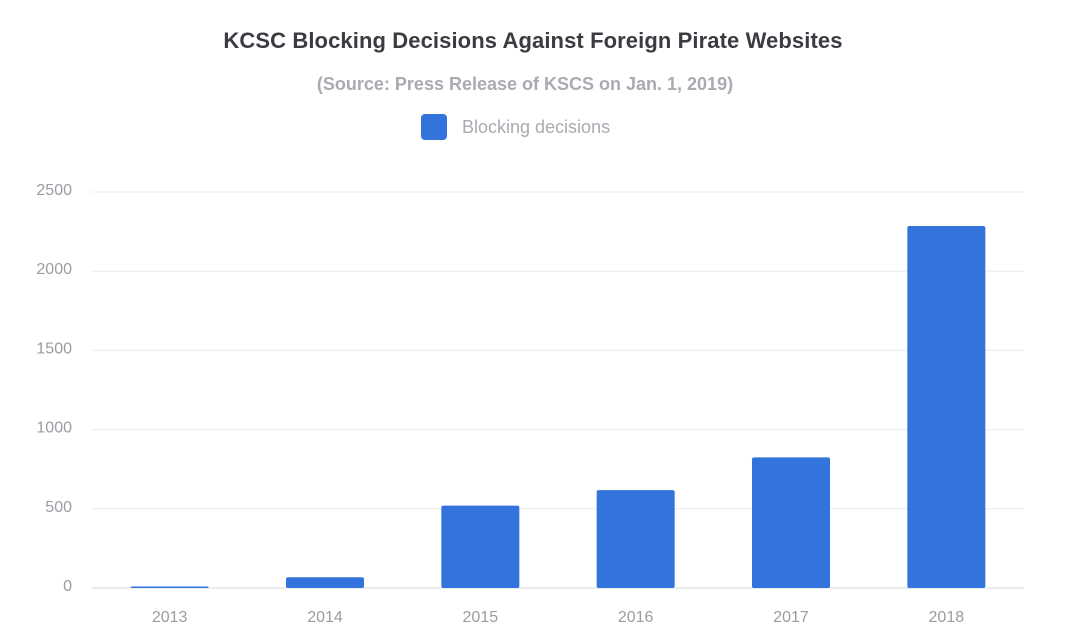 Image resolution: width=1066 pixels, height=640 pixels. Describe the element at coordinates (791, 617) in the screenshot. I see `x-tick-label: 2017` at that location.